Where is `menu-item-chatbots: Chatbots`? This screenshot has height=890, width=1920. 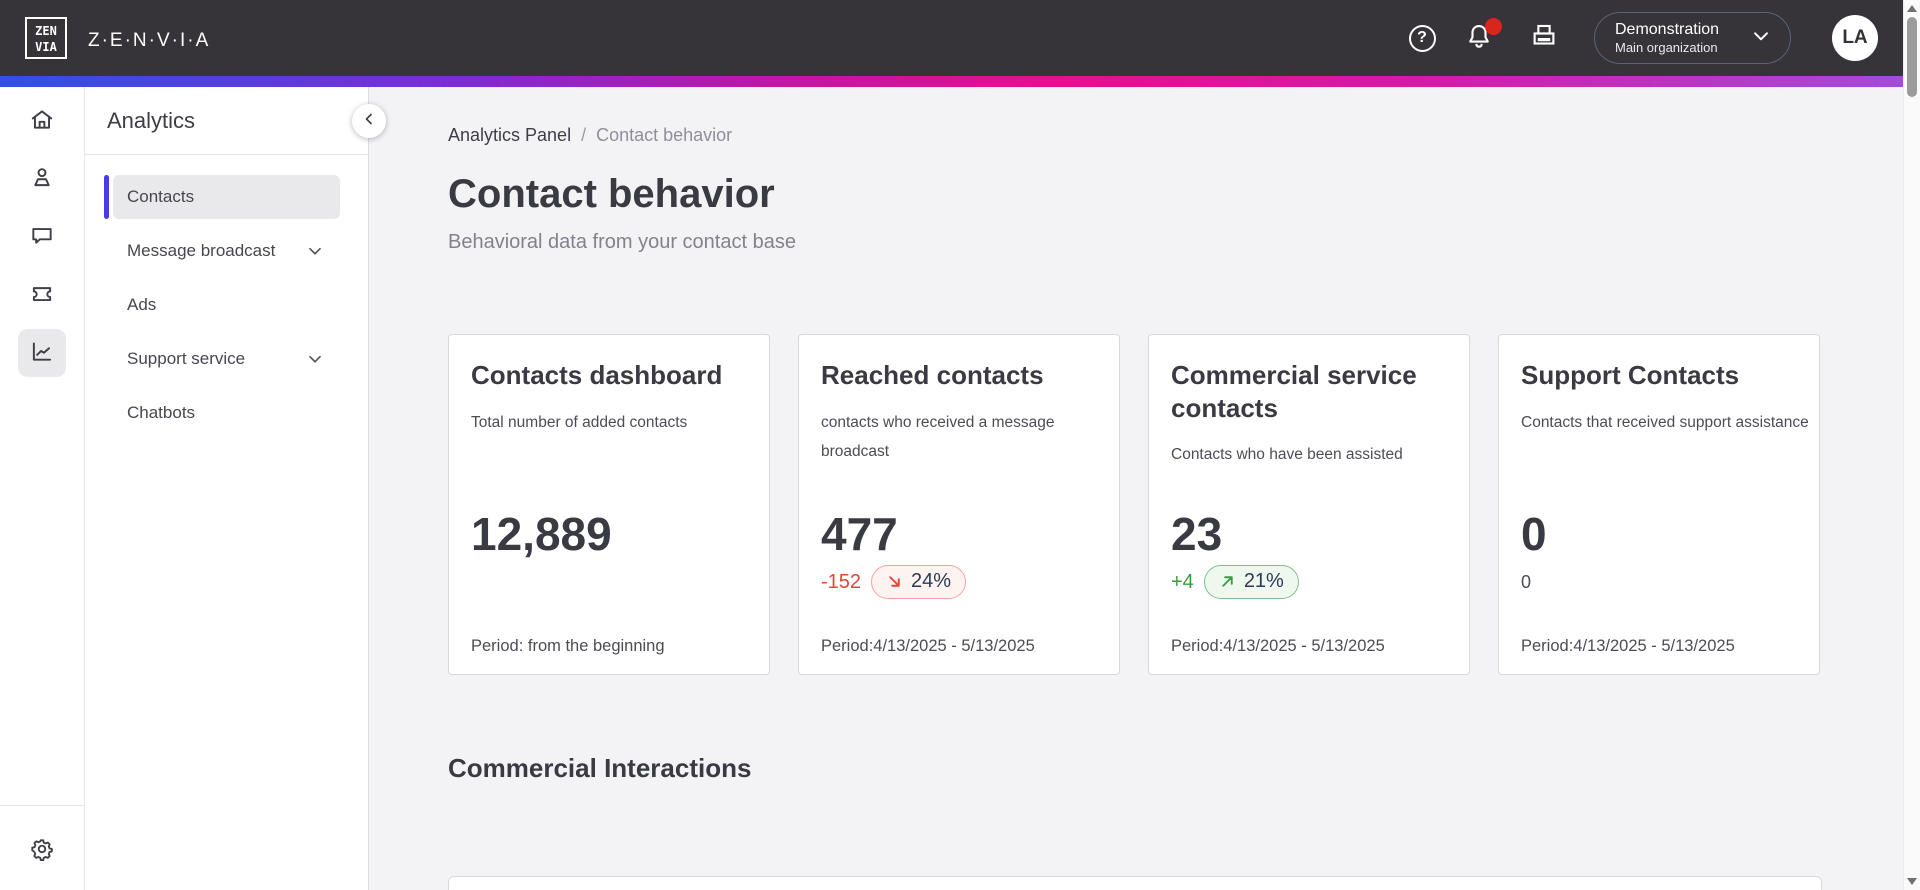
menu-item-chatbots: Chatbots is located at coordinates (226, 413).